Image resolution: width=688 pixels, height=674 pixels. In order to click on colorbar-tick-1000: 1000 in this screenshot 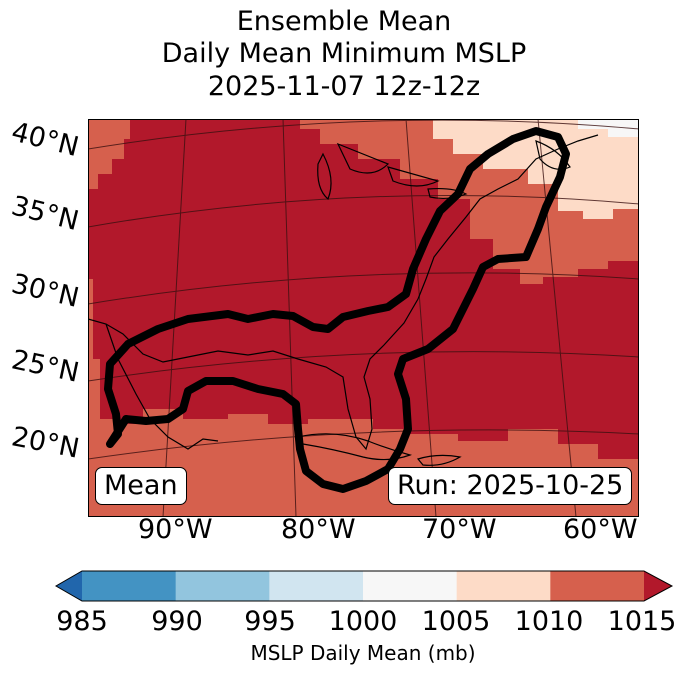, I will do `click(363, 621)`.